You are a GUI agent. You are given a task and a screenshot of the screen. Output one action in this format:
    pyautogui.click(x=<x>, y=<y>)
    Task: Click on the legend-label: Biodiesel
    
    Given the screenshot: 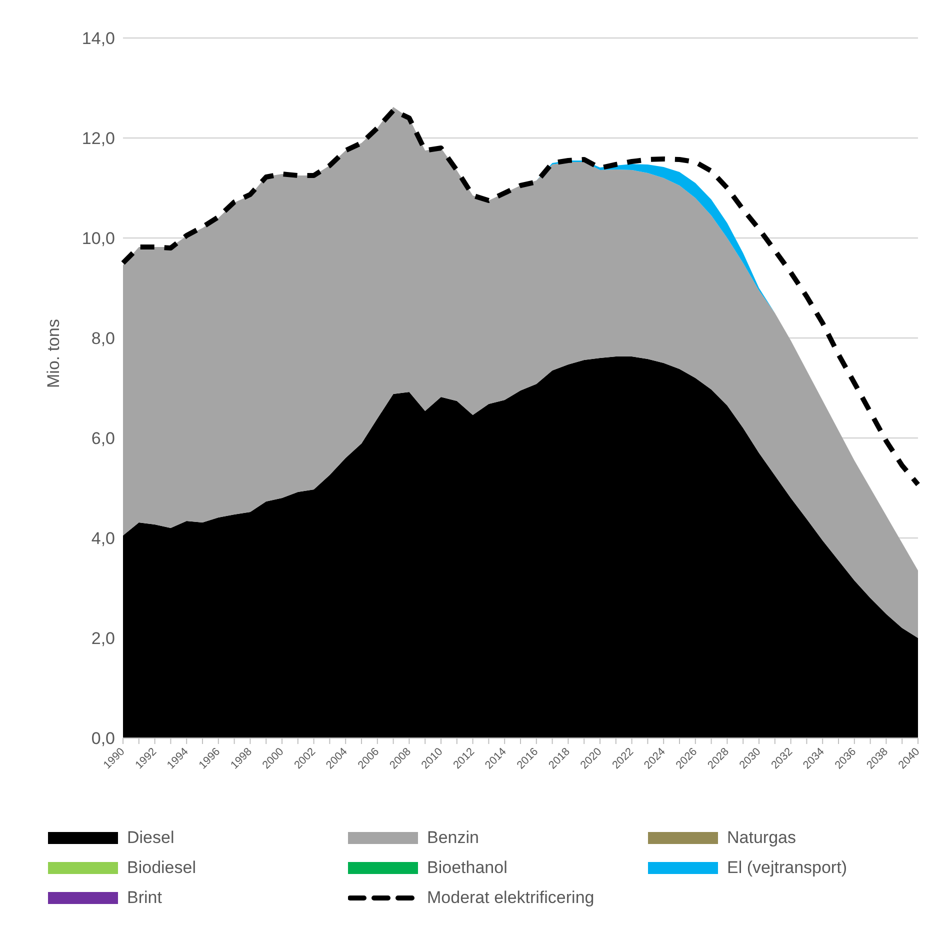 What is the action you would take?
    pyautogui.click(x=161, y=868)
    